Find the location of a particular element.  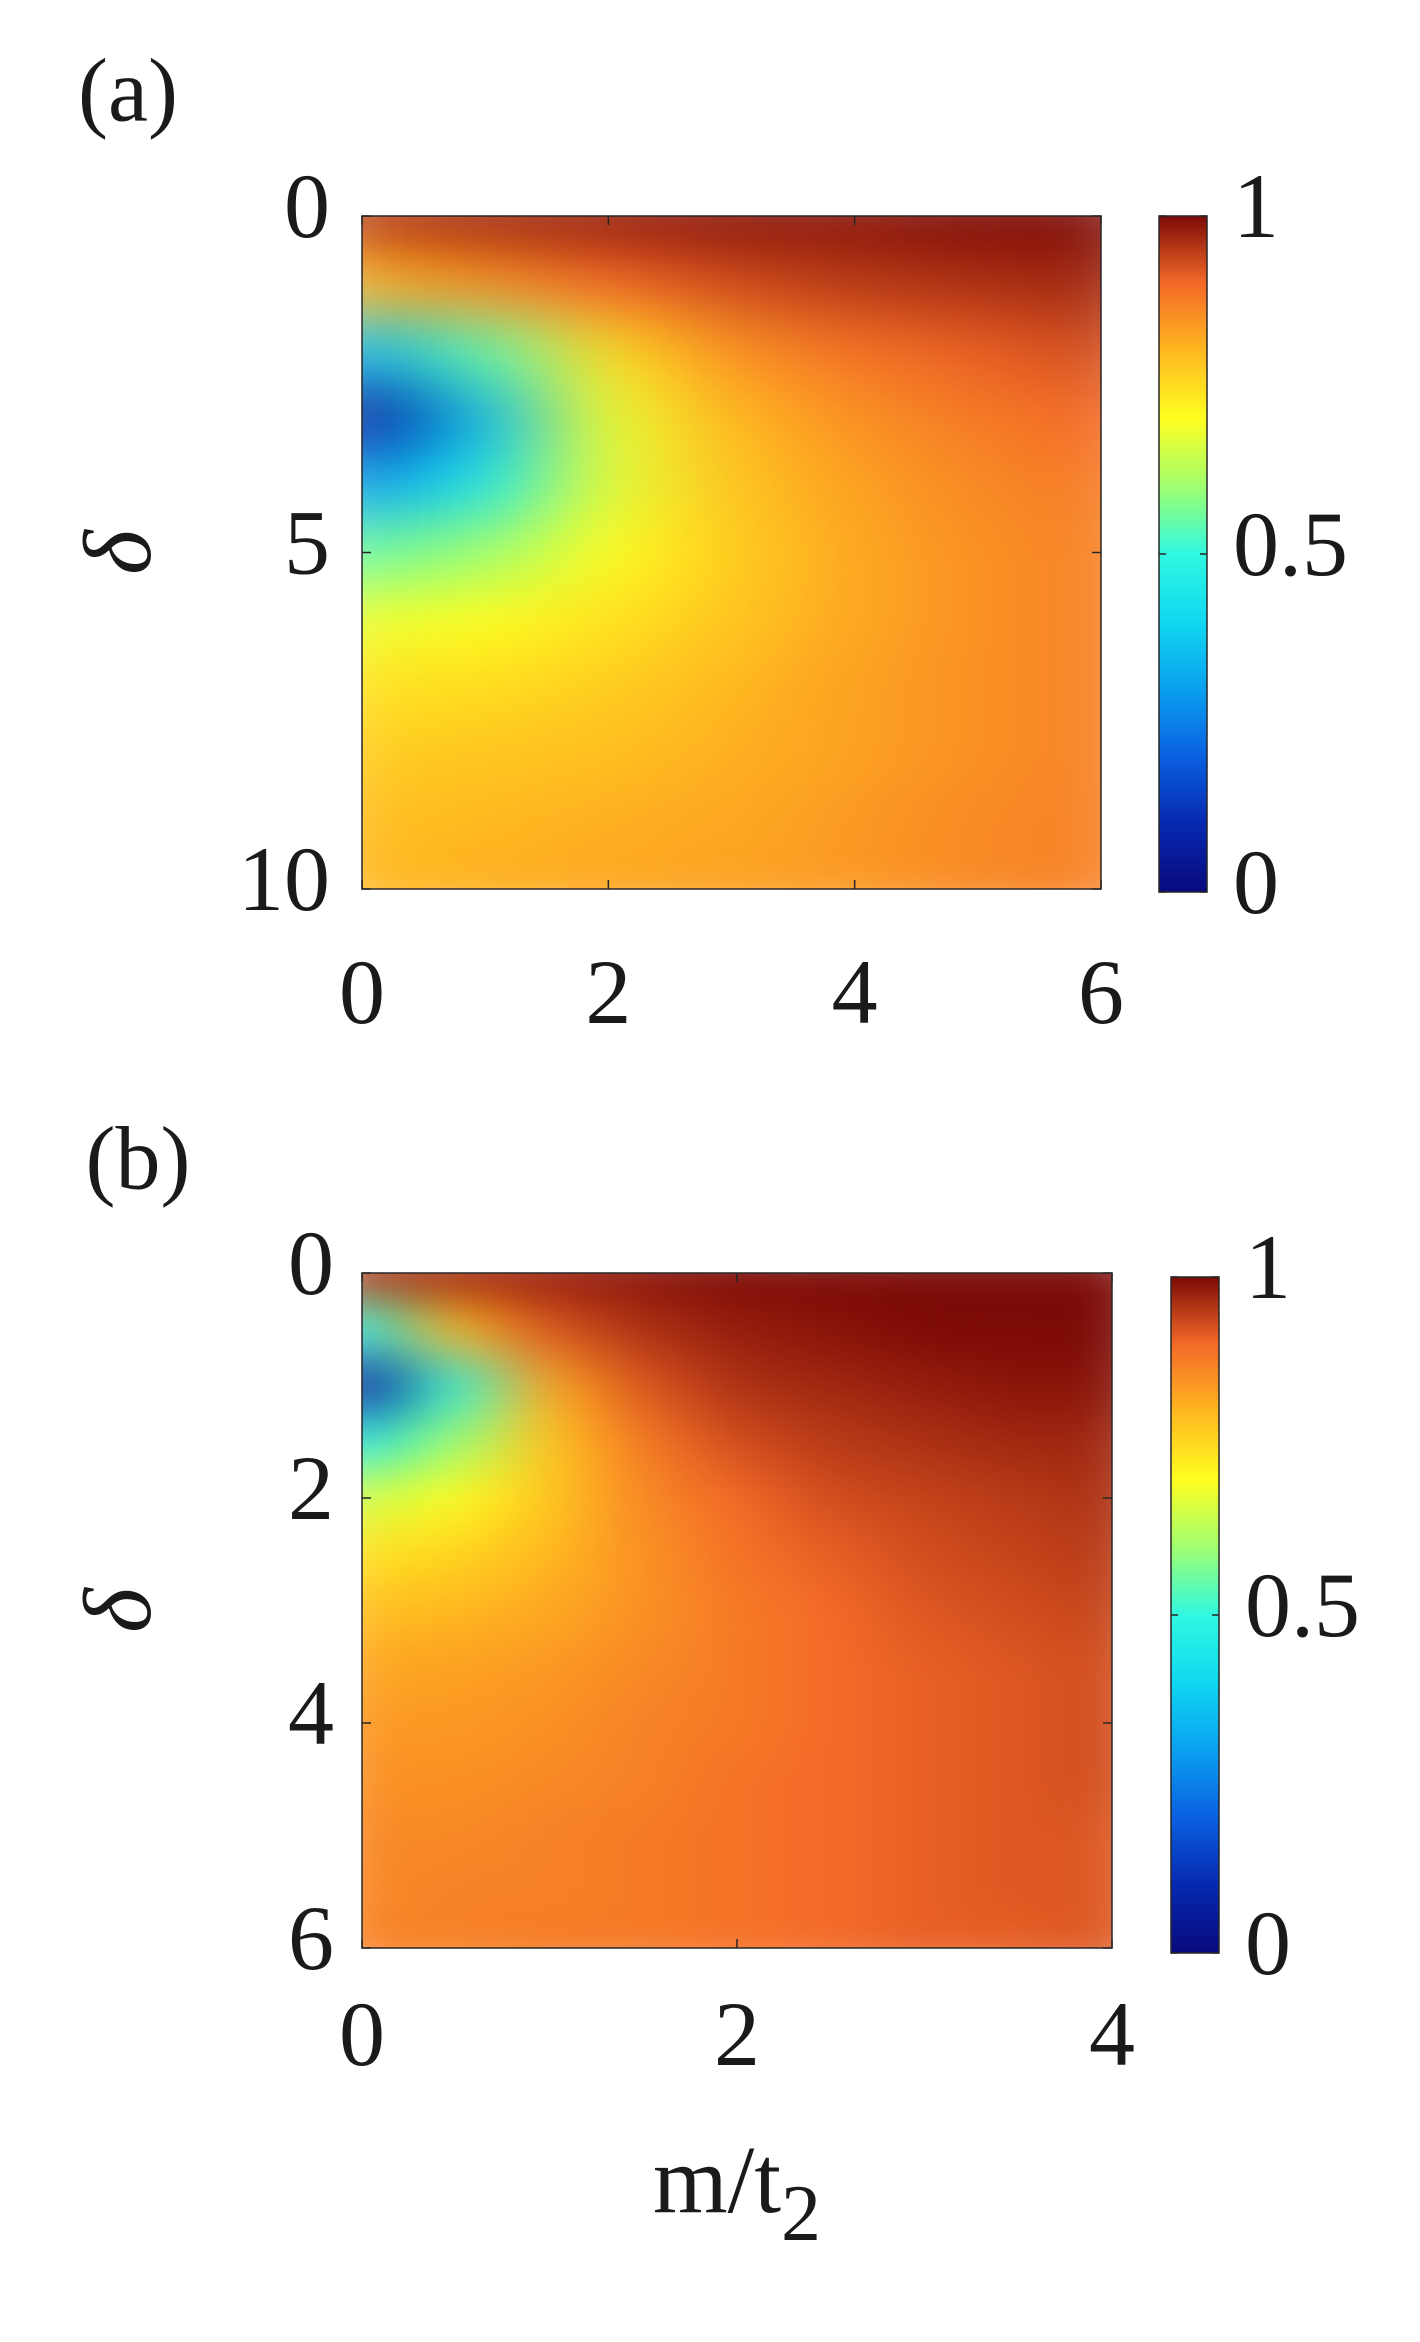

x-tick-label: 6 is located at coordinates (1101, 992).